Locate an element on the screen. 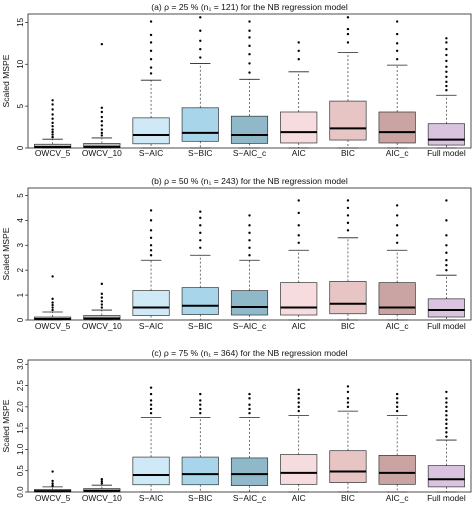 This screenshot has width=474, height=511. category-label: S−AIC is located at coordinates (151, 326).